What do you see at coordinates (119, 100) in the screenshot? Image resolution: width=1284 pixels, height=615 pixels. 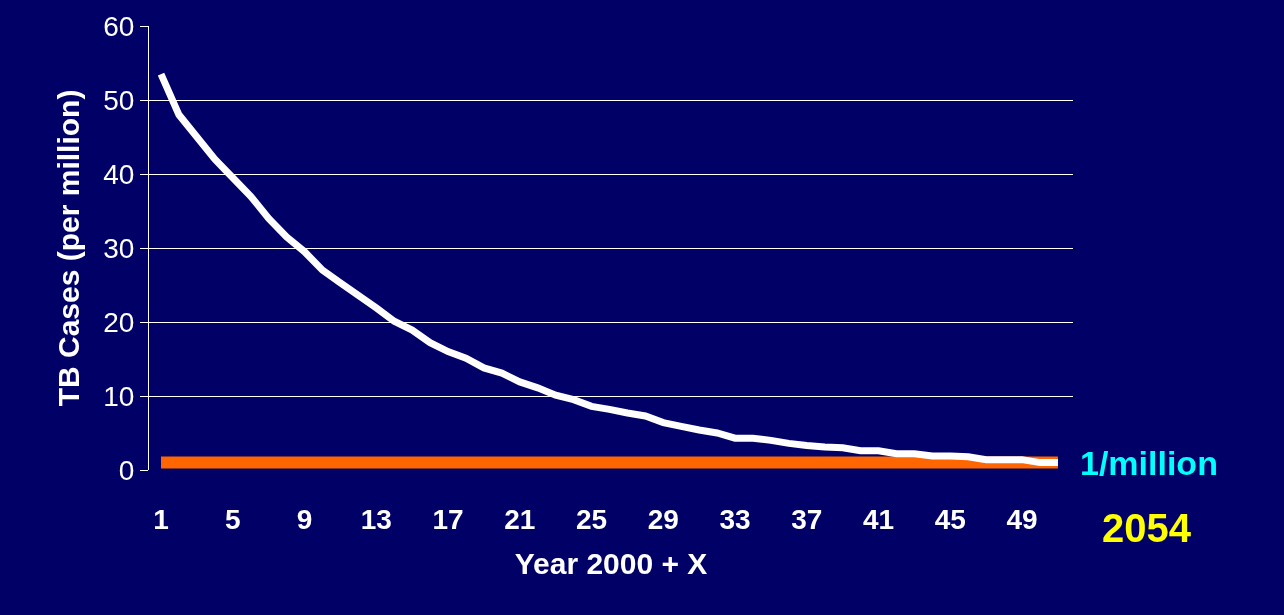 I see `y-tick-label: 50` at bounding box center [119, 100].